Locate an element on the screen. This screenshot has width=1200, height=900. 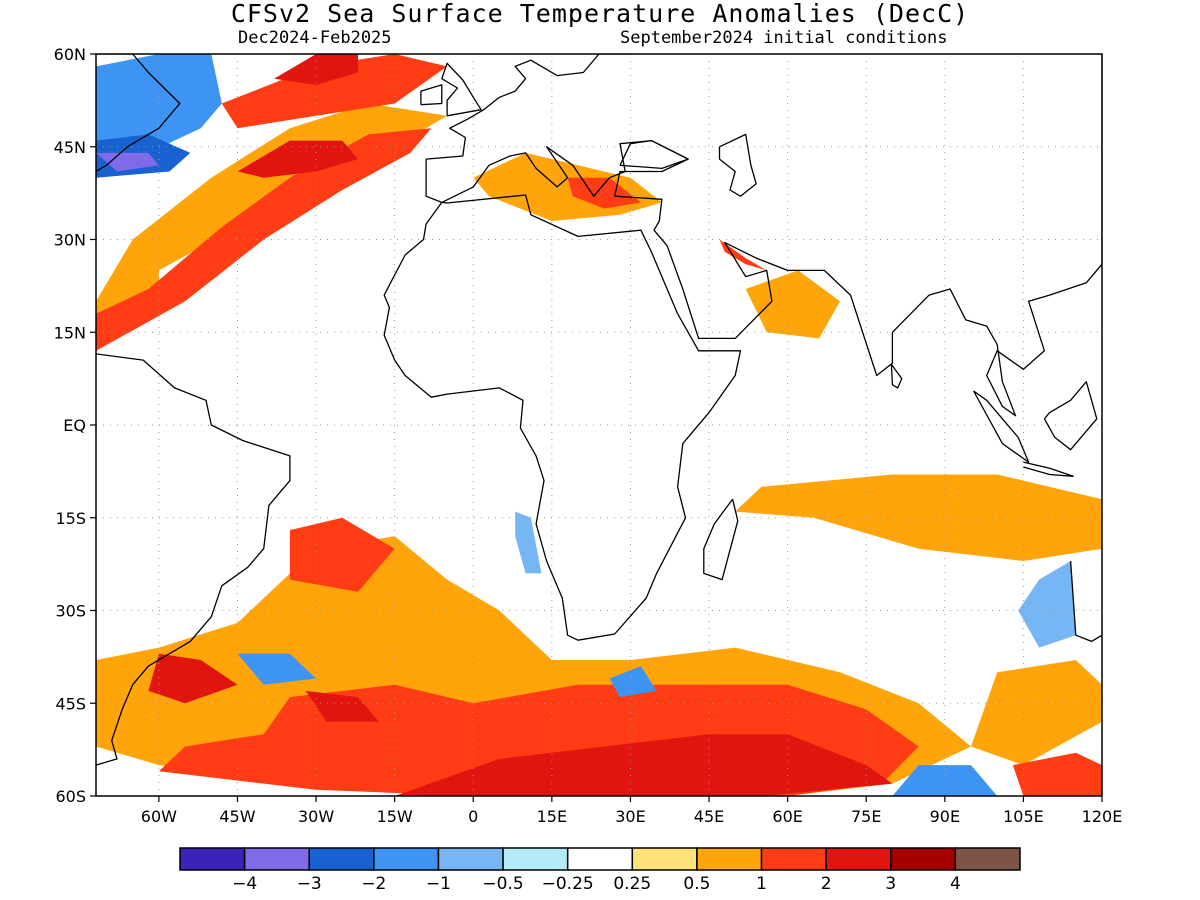
coastline-ireland is located at coordinates (431, 95).